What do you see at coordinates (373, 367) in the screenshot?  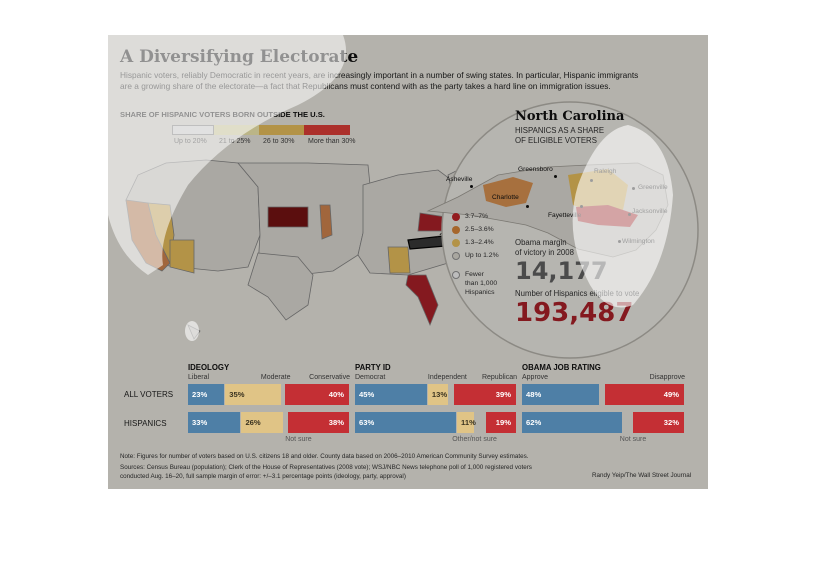 I see `chart-title-party-id: PARTY ID` at bounding box center [373, 367].